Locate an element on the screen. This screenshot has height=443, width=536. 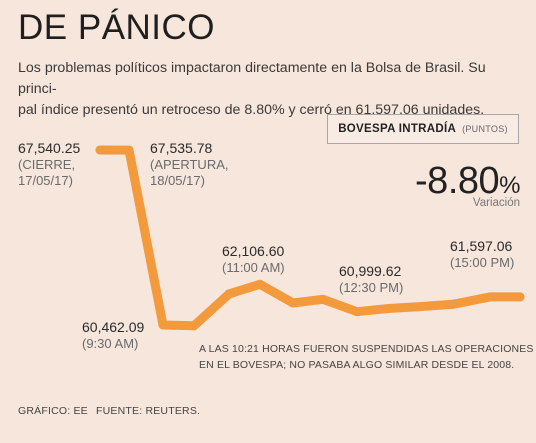
page-title: DE PÁNICO is located at coordinates (117, 27).